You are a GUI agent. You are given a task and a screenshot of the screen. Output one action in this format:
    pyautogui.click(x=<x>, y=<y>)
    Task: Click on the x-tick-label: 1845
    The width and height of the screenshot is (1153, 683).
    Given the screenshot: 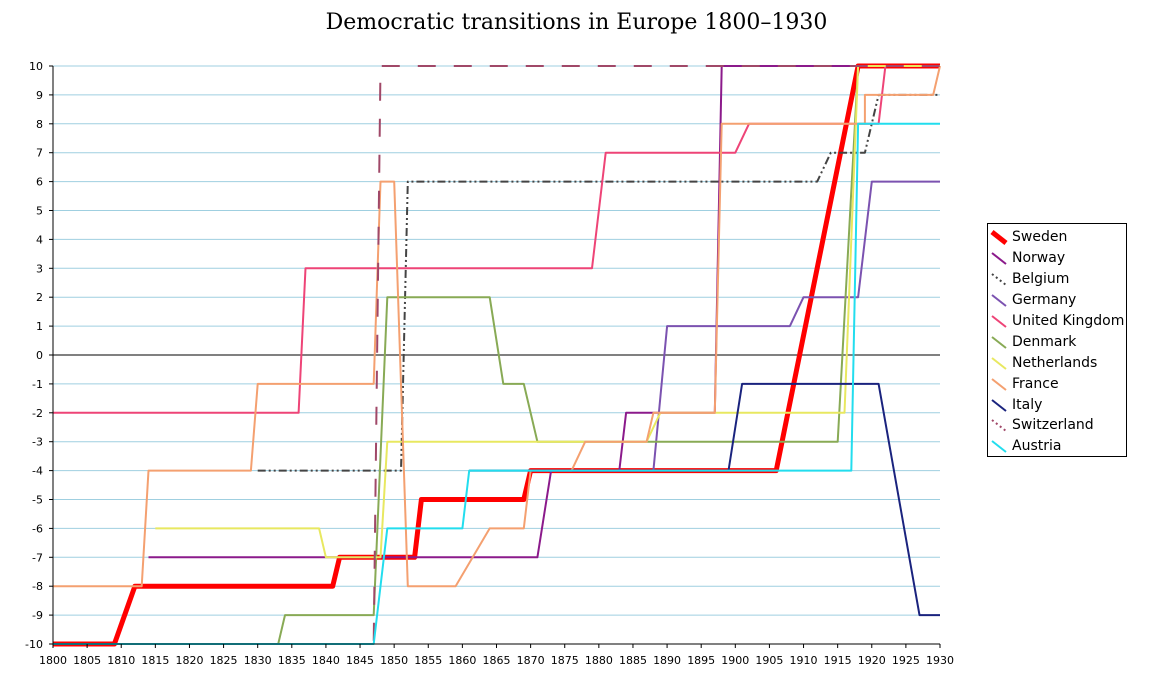 What is the action you would take?
    pyautogui.click(x=360, y=660)
    